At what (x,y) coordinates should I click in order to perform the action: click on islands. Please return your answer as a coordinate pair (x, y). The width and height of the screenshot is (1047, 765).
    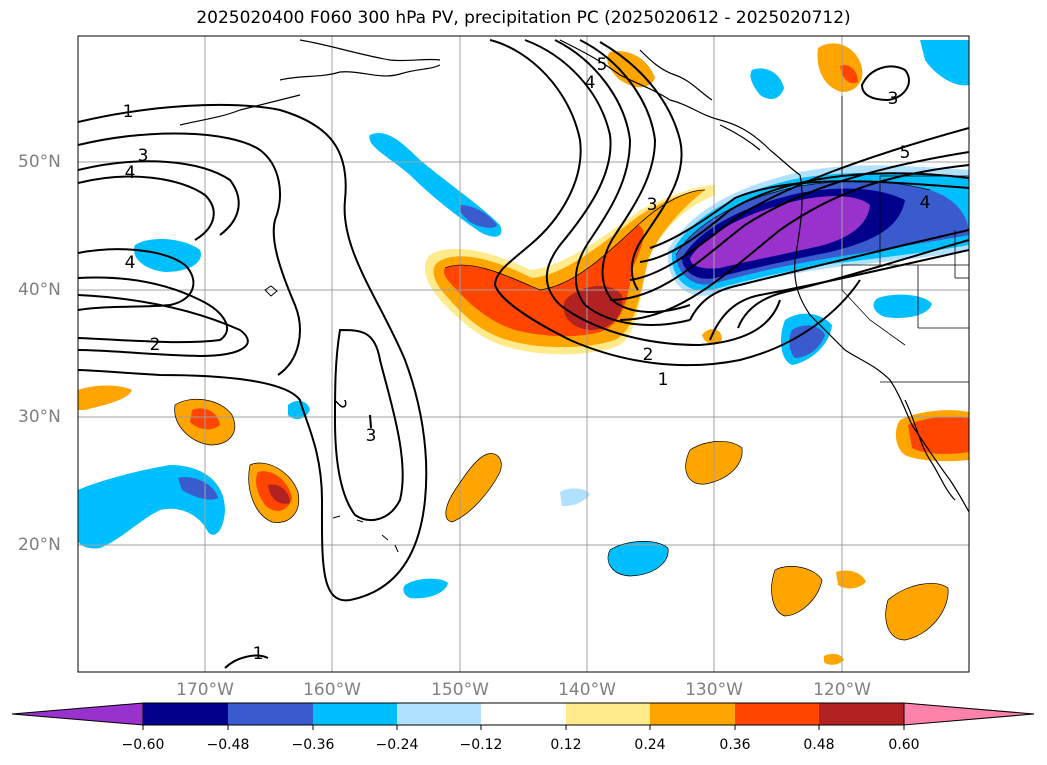
    Looking at the image, I should click on (331, 419).